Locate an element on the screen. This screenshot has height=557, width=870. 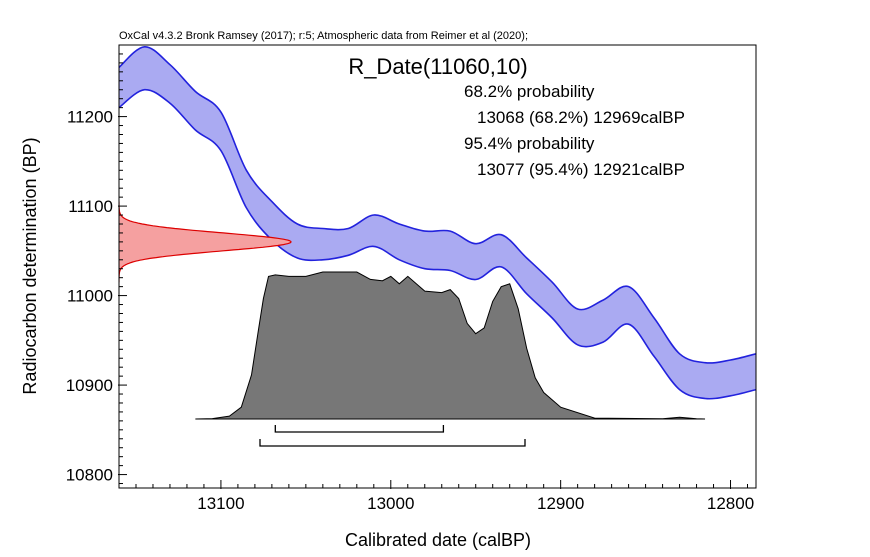
x-tick-label: 13000 is located at coordinates (390, 503).